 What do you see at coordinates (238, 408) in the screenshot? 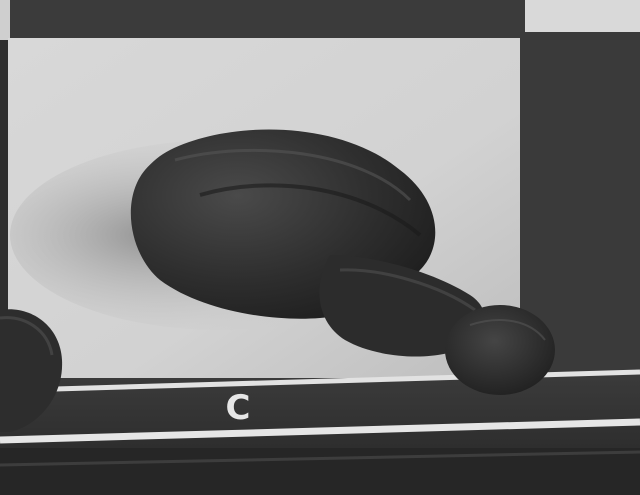
I see `file-label-c: C` at bounding box center [238, 408].